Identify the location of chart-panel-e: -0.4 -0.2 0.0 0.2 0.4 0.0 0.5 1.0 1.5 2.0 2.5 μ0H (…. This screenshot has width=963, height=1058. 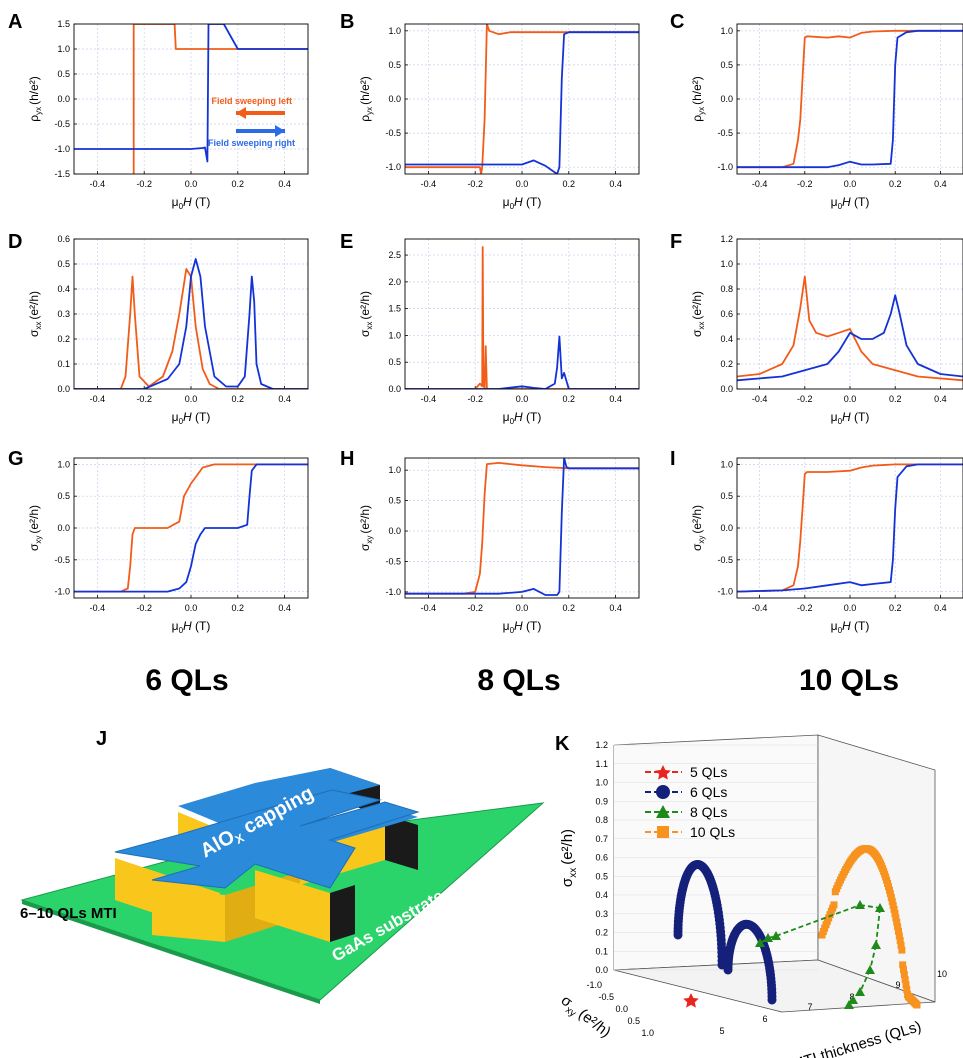
(490, 328).